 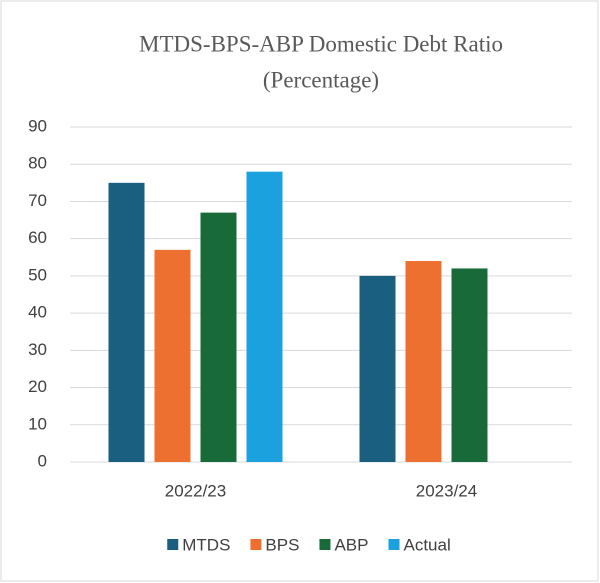 What do you see at coordinates (37, 386) in the screenshot?
I see `y-tick-label: 20` at bounding box center [37, 386].